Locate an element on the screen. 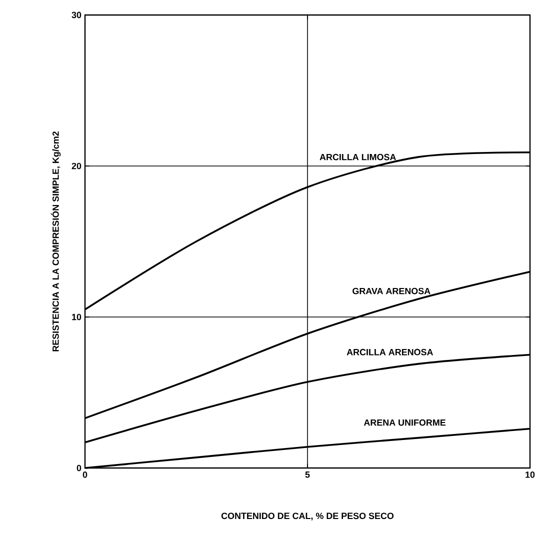 The width and height of the screenshot is (538, 552). y-tick-label: 30 is located at coordinates (77, 15).